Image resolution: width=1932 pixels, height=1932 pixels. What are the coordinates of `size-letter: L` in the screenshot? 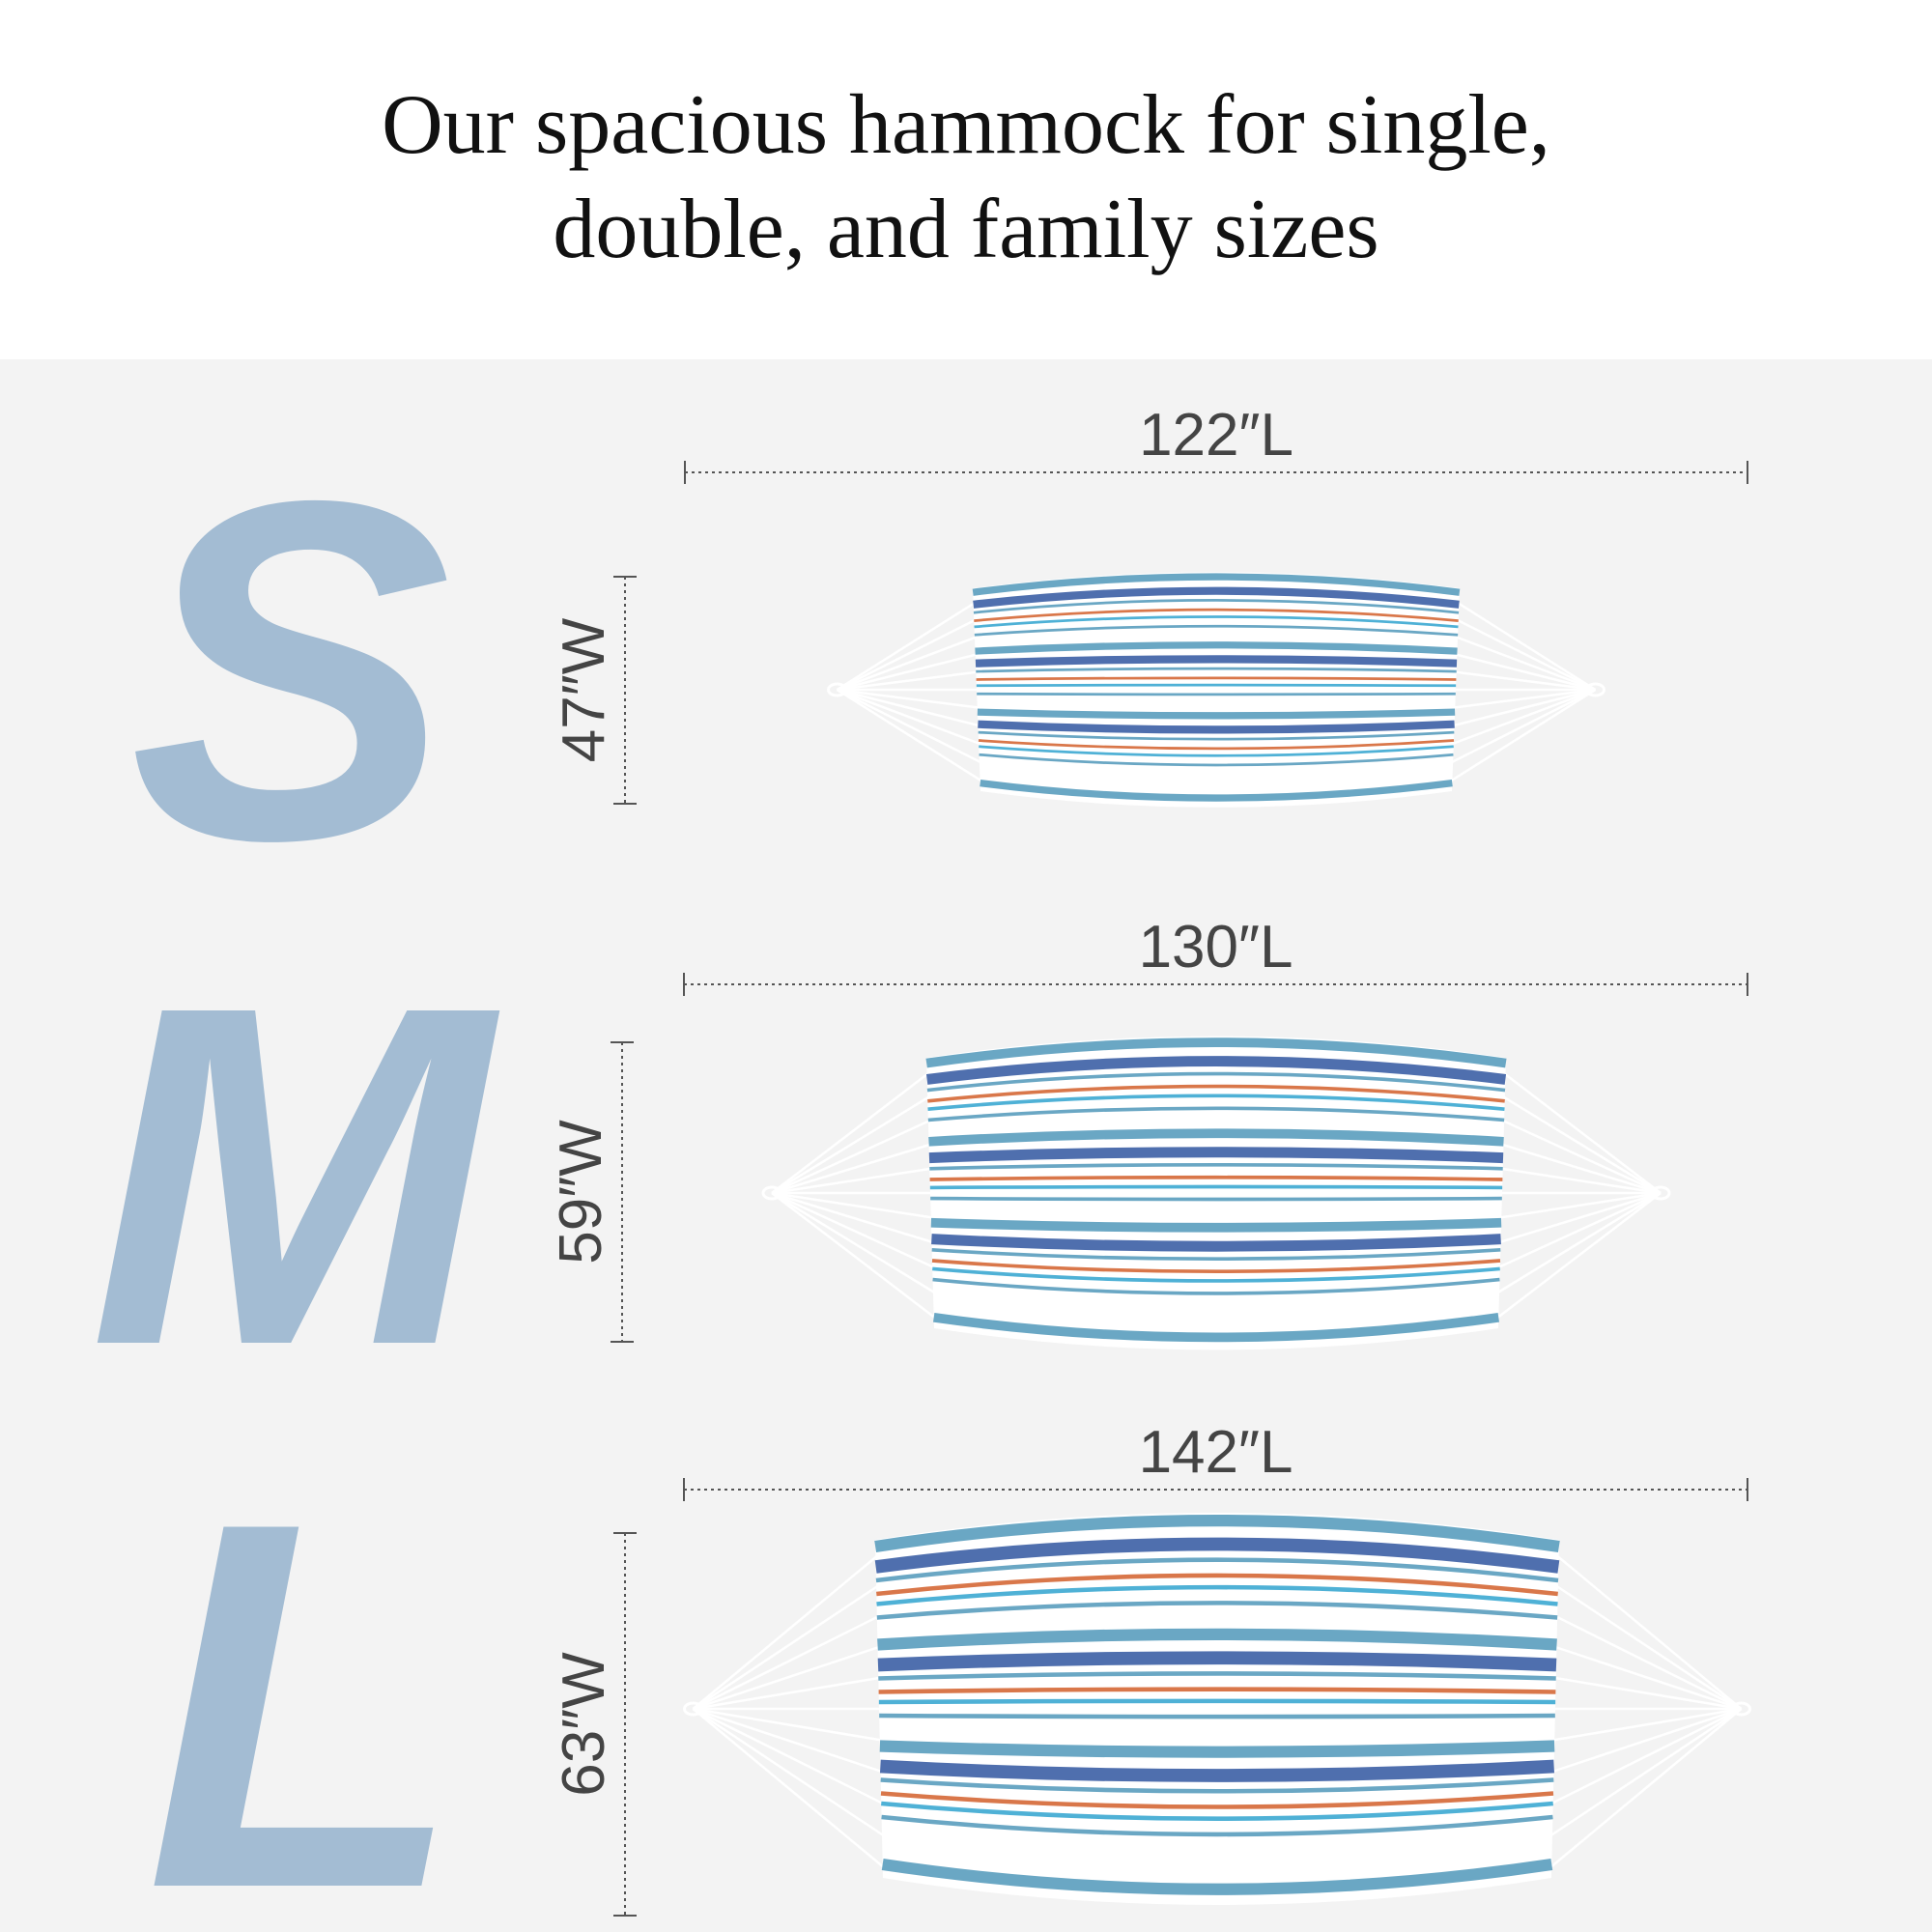 It's located at (304, 1673).